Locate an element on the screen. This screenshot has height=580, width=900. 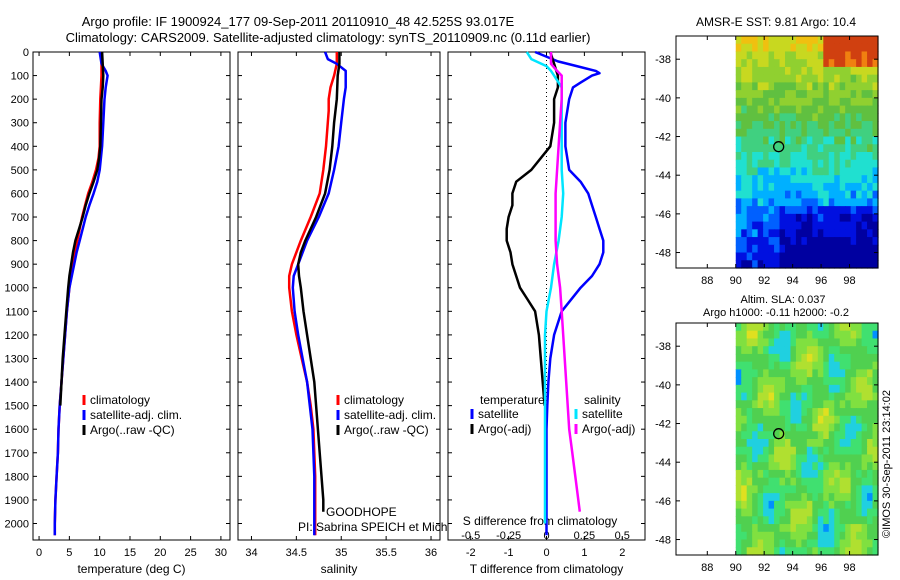
diff-sal-argo-line is located at coordinates (565, 282).